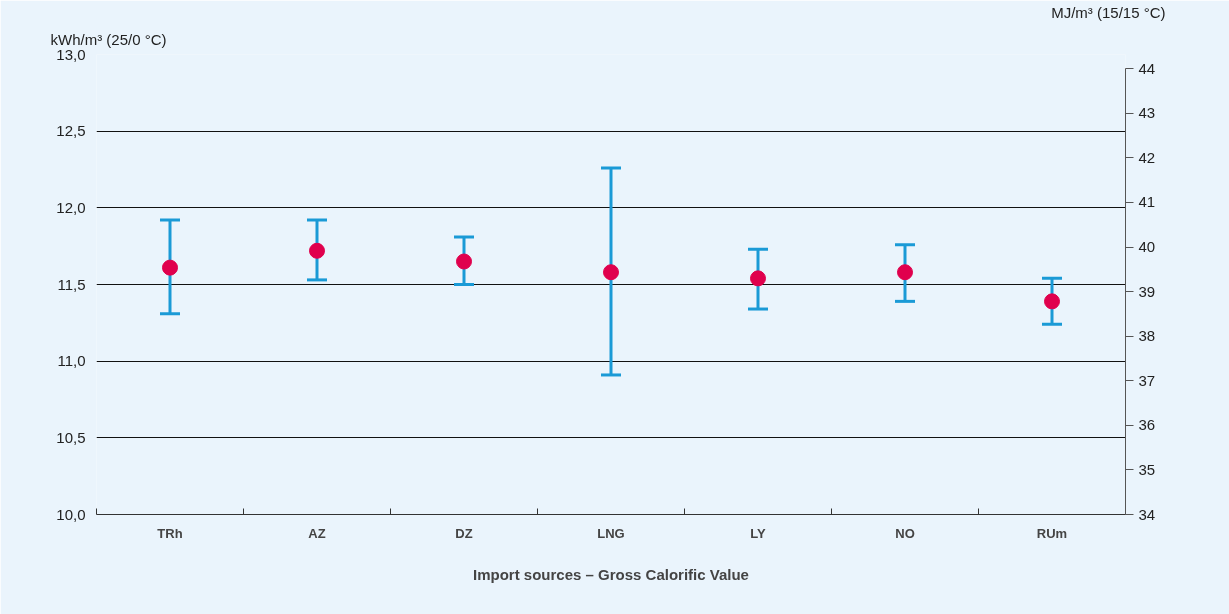 This screenshot has width=1229, height=614. Describe the element at coordinates (611, 574) in the screenshot. I see `x-axis-title: Import sources – Gross Calorific Value` at that location.